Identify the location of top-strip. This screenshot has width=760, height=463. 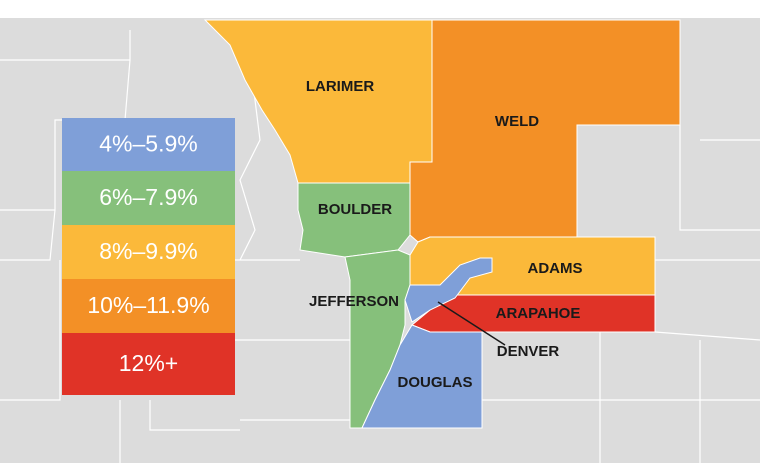
(380, 9).